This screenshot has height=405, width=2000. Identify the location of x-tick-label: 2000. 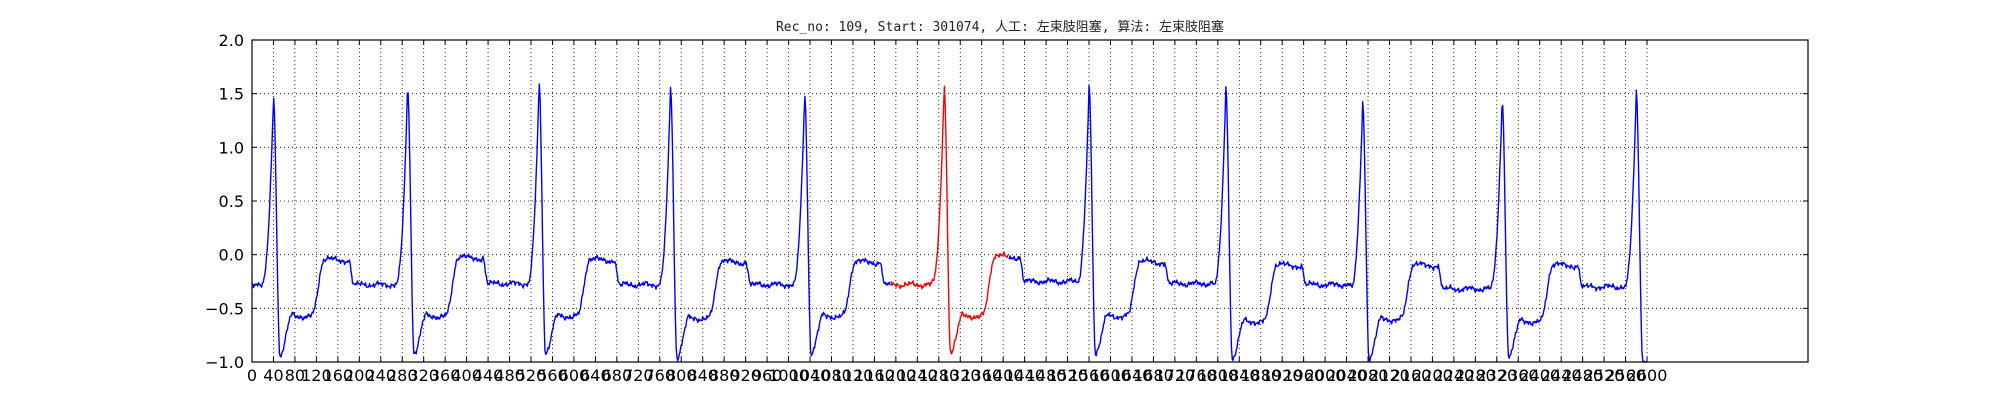
(1325, 375).